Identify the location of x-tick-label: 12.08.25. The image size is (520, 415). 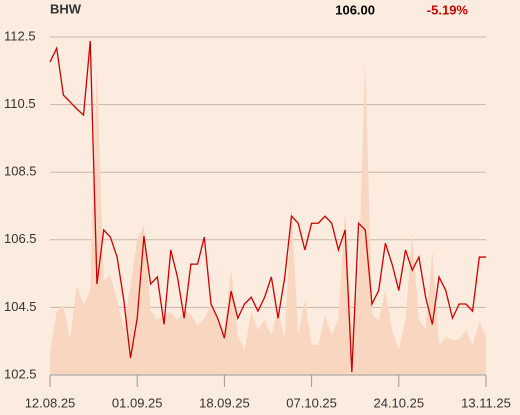
(50, 402).